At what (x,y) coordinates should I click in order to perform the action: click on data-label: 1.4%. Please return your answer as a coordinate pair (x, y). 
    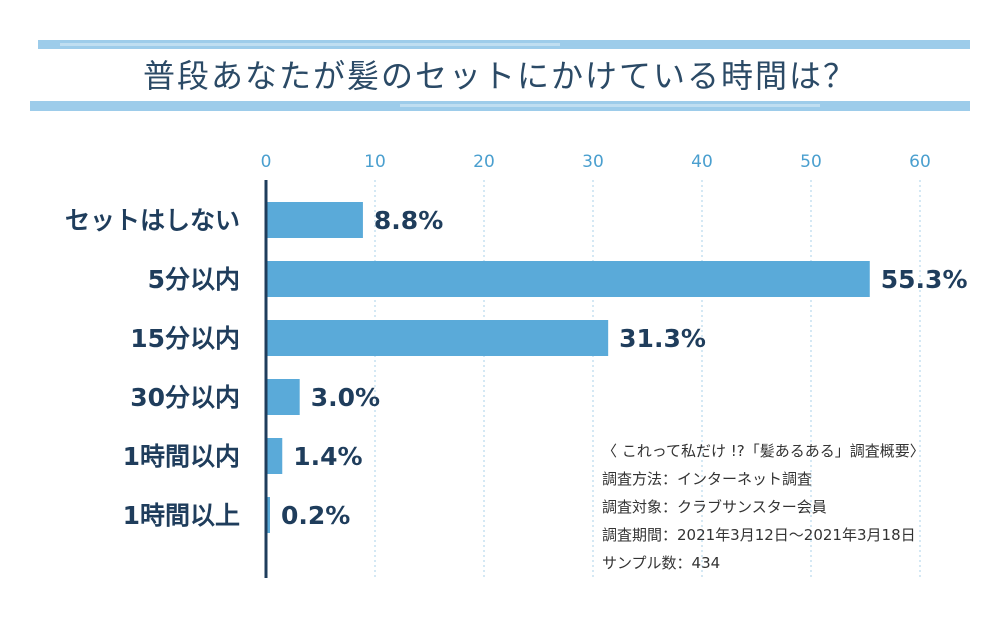
    Looking at the image, I should click on (327, 456).